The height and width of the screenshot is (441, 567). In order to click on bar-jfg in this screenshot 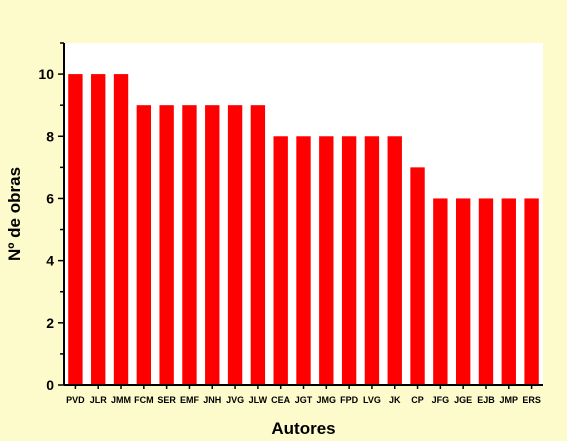, I will do `click(440, 291)`.